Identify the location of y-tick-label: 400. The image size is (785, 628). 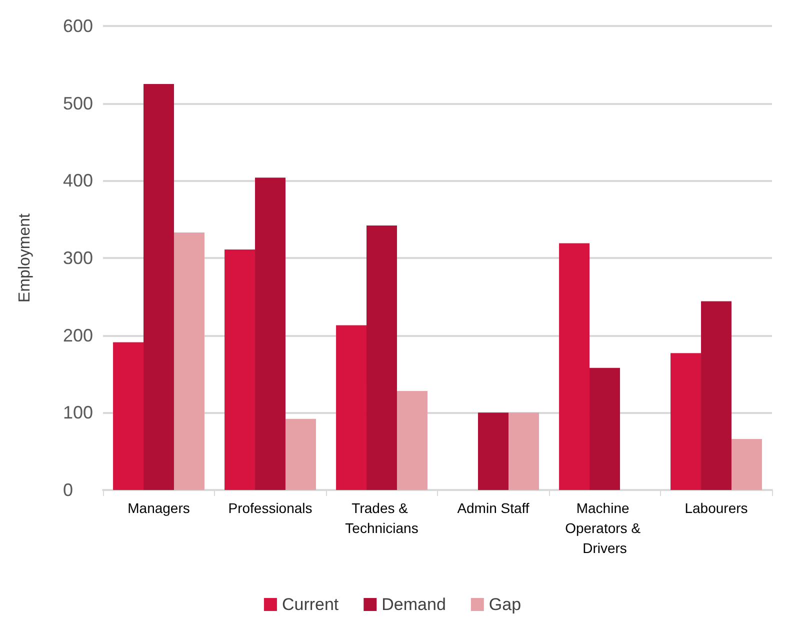
(78, 180).